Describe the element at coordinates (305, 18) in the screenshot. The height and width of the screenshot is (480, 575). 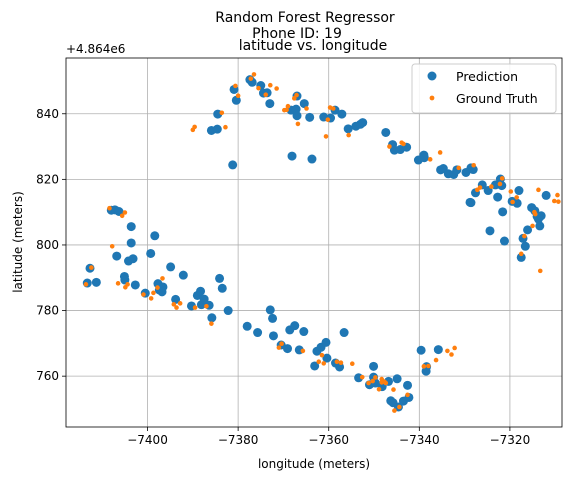
I see `chart-title: Random Forest Regressor` at that location.